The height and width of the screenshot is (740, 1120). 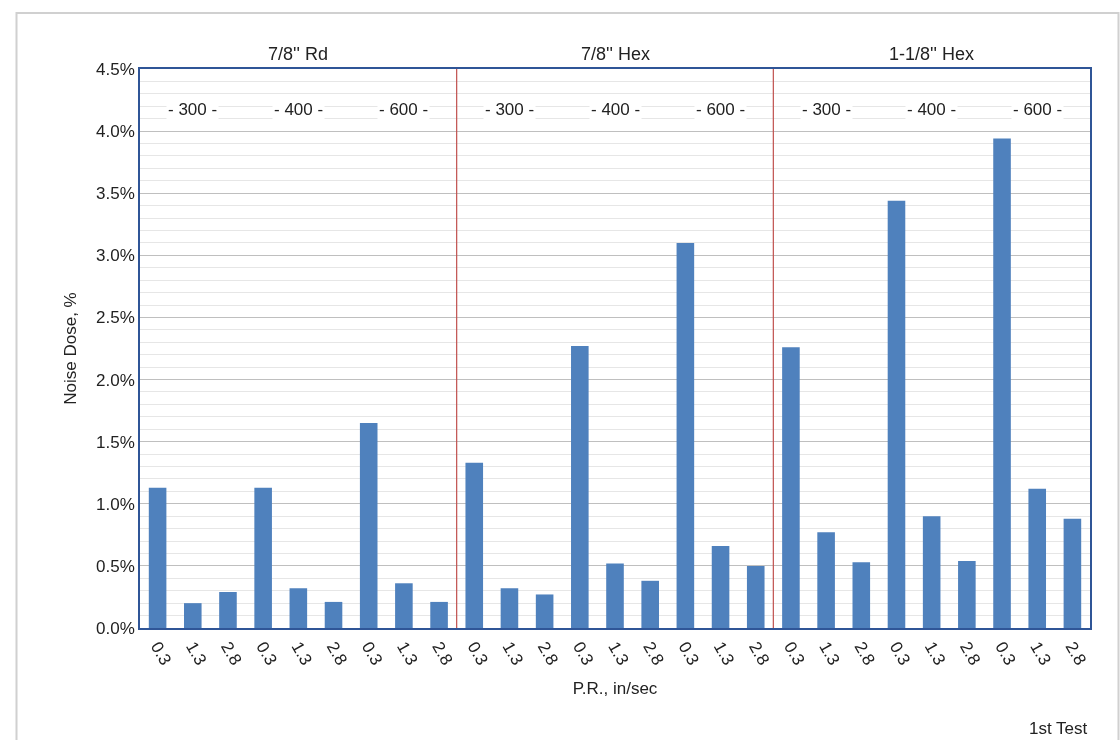 What do you see at coordinates (1058, 728) in the screenshot?
I see `text: 1st Test` at bounding box center [1058, 728].